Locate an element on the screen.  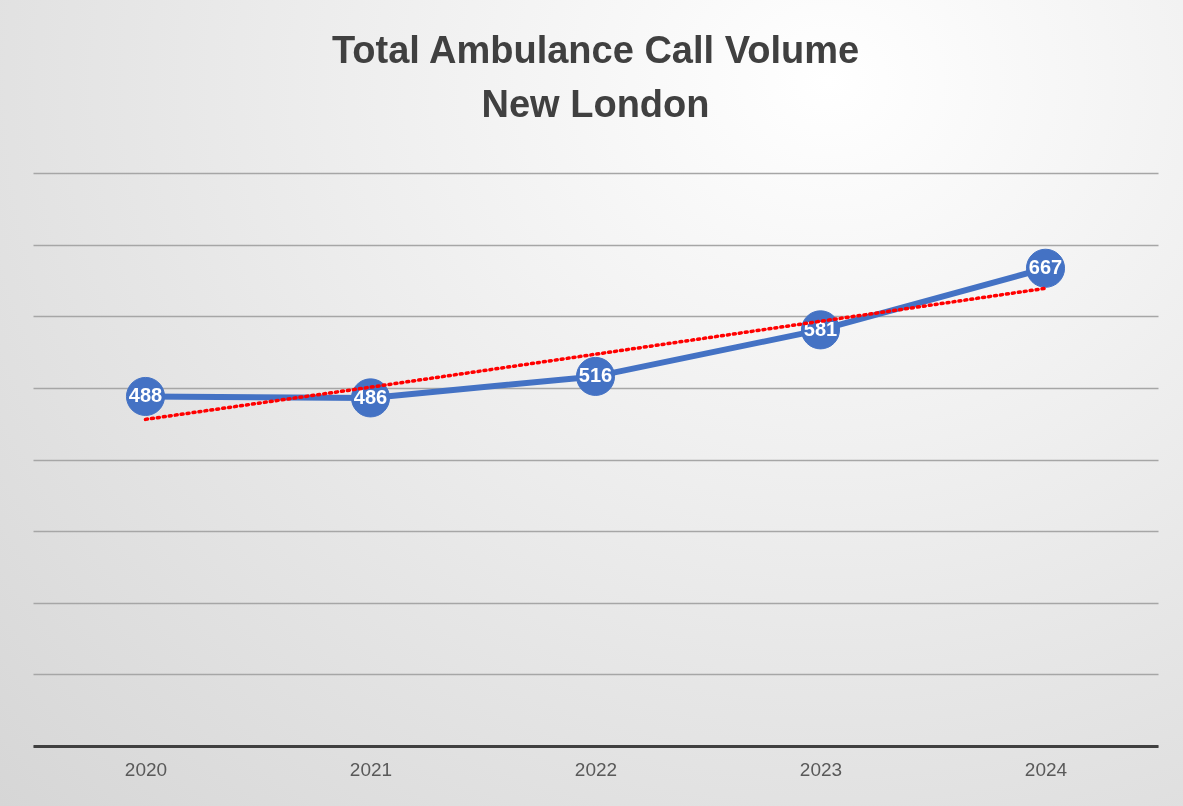
x-tick-label: 2022 is located at coordinates (596, 769).